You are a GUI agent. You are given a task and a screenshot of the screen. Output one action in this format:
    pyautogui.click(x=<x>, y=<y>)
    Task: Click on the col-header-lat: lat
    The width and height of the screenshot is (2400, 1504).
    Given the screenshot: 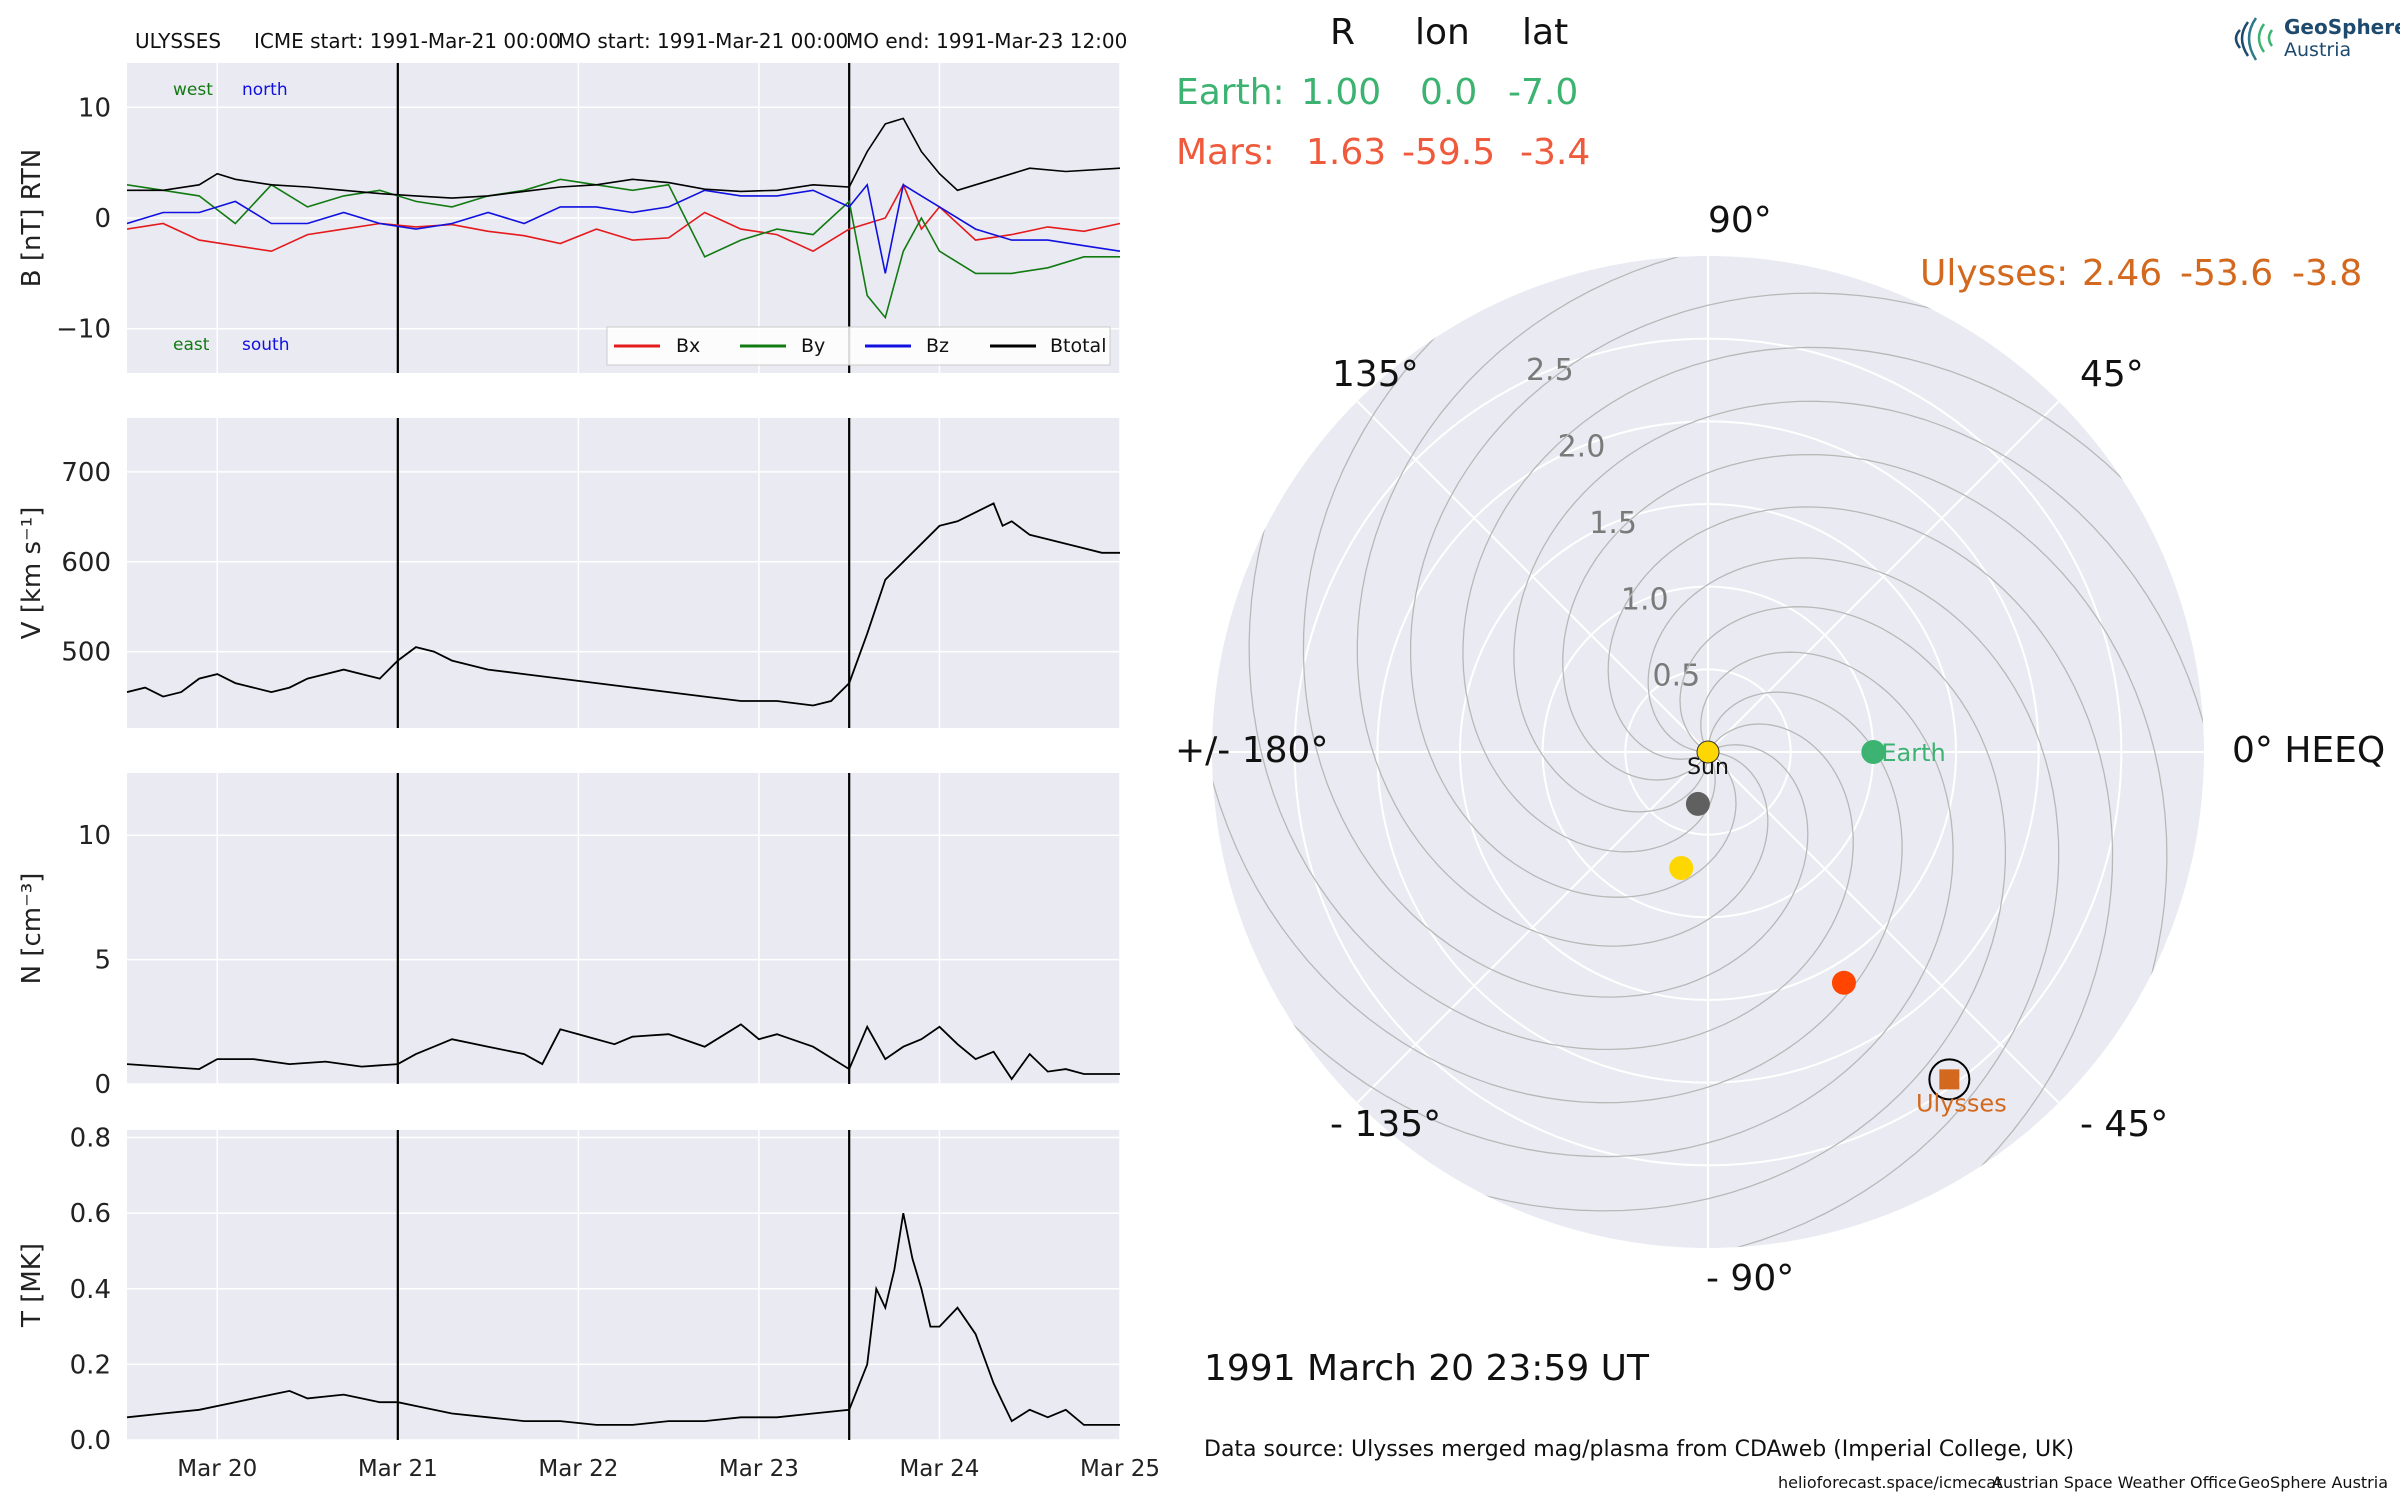 What is the action you would take?
    pyautogui.click(x=1545, y=32)
    